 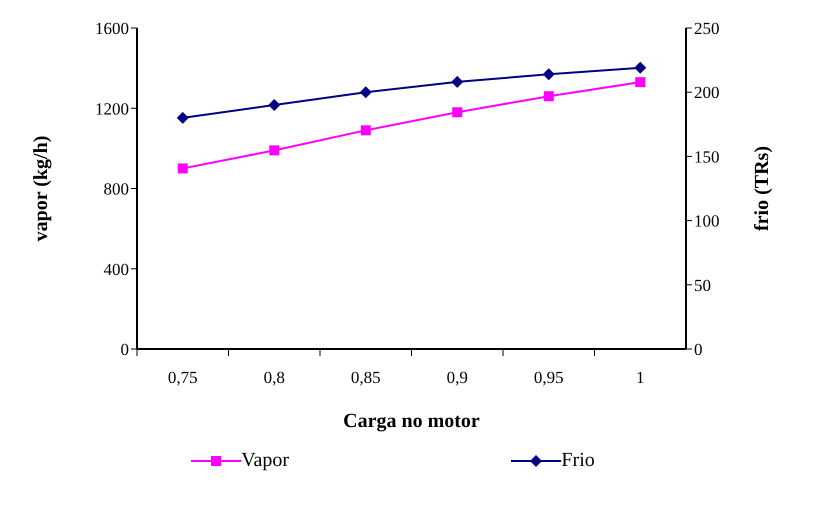 I want to click on y-tick-label: 1200, so click(x=112, y=108).